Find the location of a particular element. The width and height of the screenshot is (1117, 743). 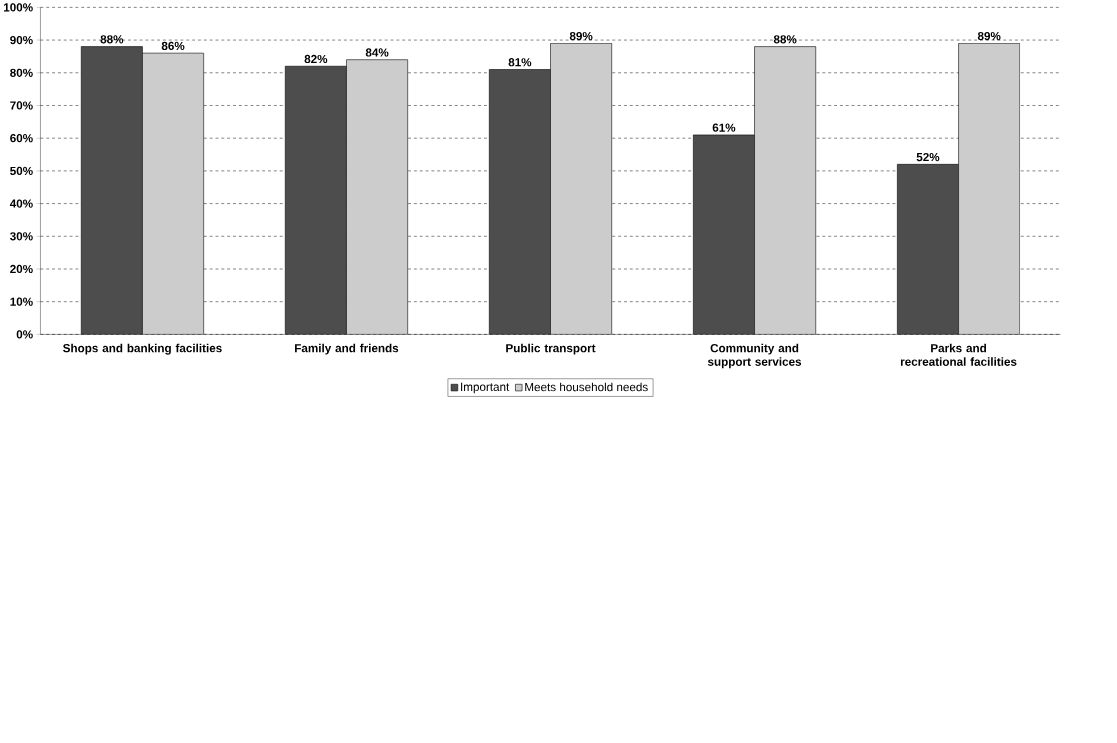

legend-label: Meets household needs is located at coordinates (586, 387).